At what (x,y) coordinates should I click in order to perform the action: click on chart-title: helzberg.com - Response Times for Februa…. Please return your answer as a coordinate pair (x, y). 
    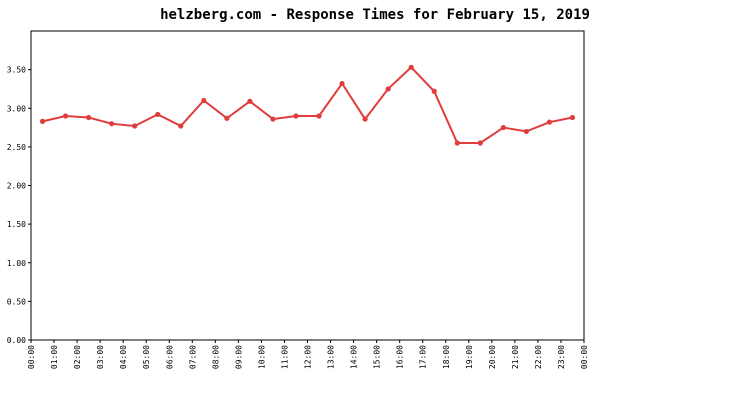
    Looking at the image, I should click on (375, 15).